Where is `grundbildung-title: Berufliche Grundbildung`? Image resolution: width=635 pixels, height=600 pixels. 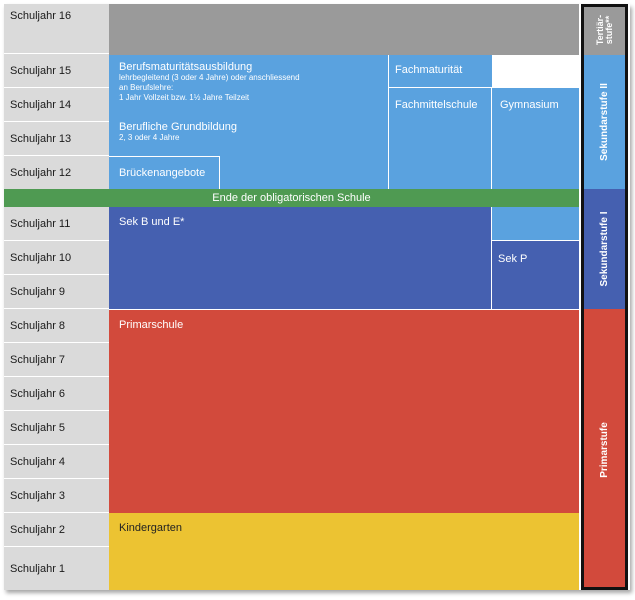 grundbildung-title: Berufliche Grundbildung is located at coordinates (178, 127).